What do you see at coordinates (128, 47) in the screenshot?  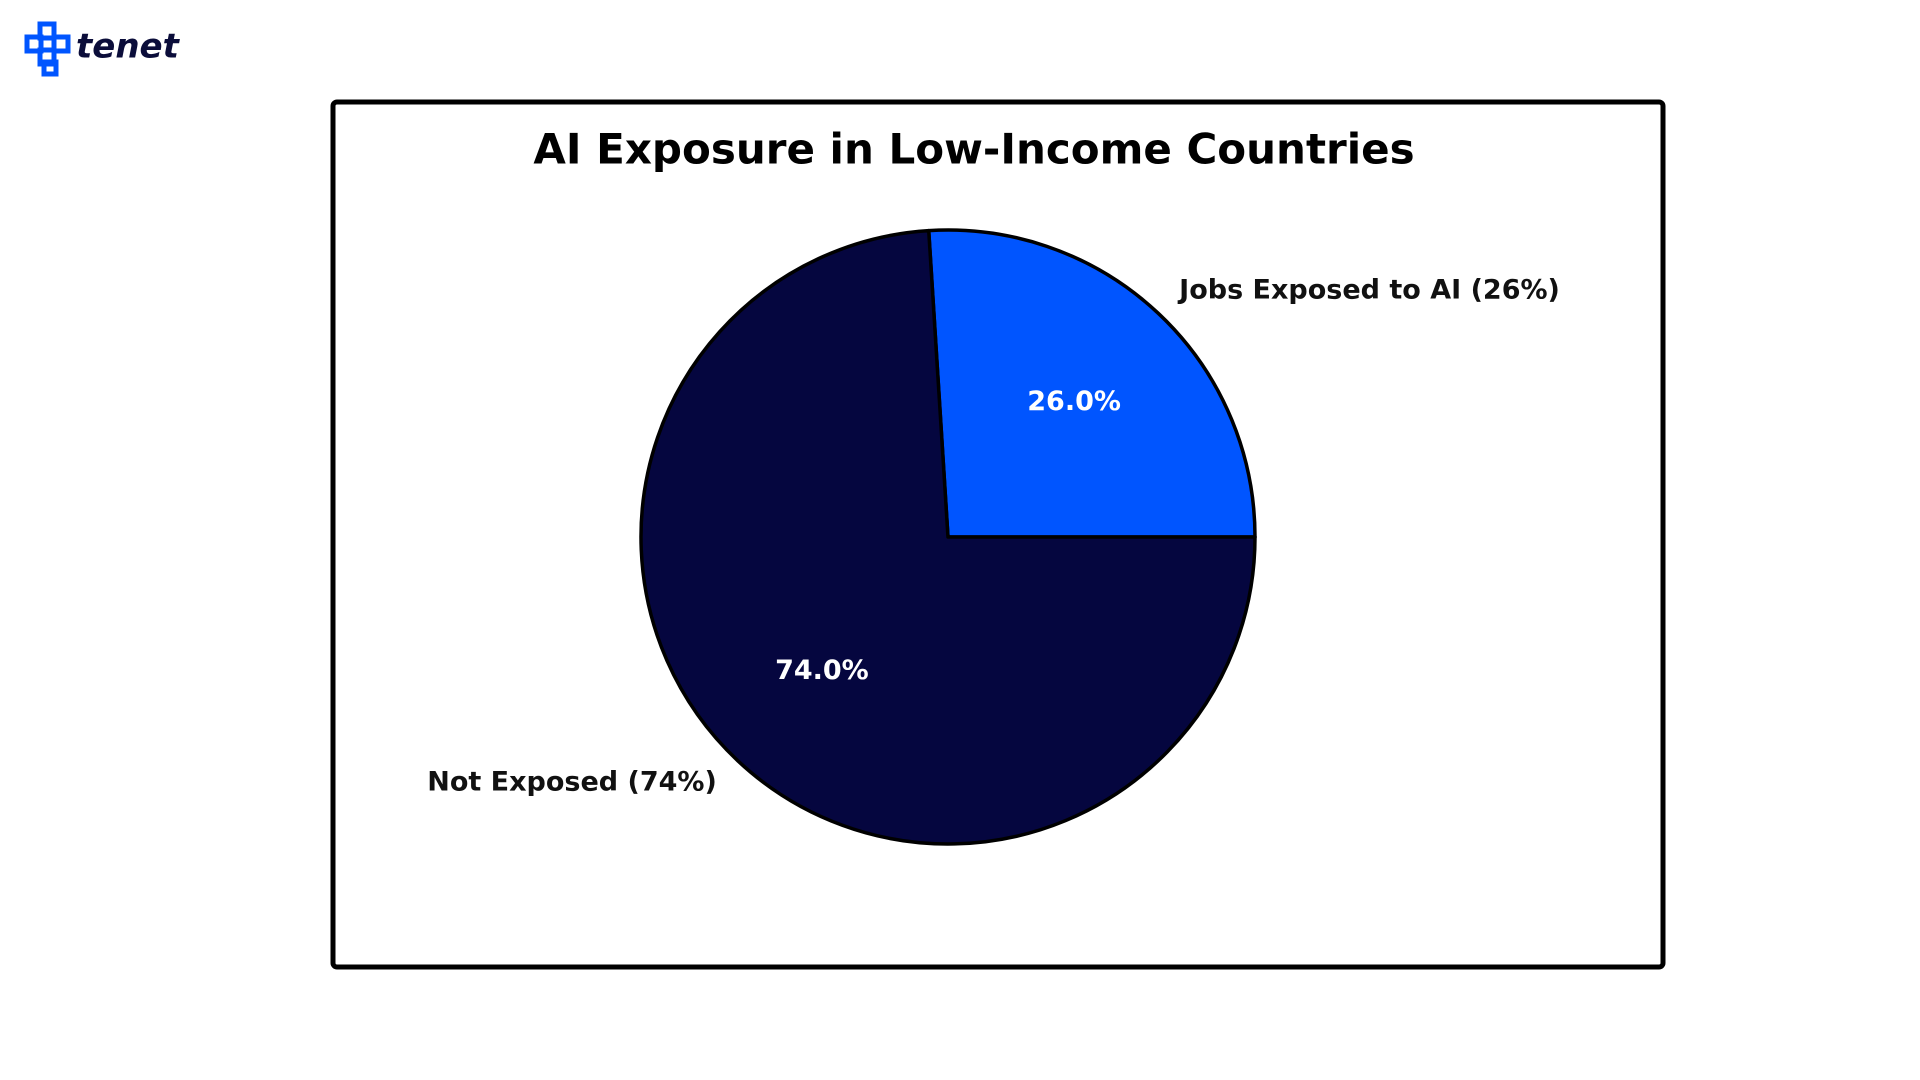 I see `logo-text: tenet` at bounding box center [128, 47].